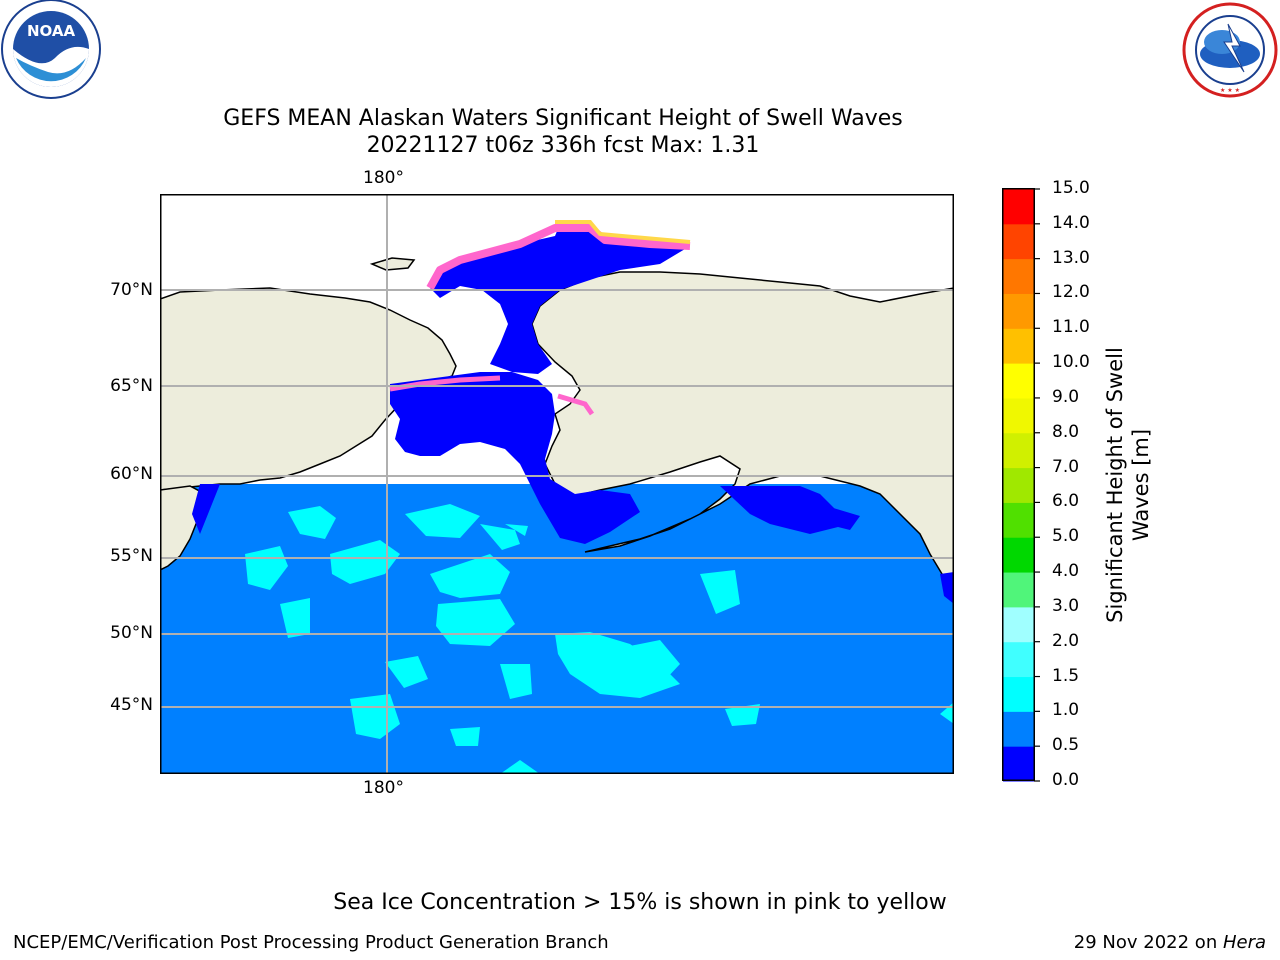 Image resolution: width=1280 pixels, height=960 pixels. Describe the element at coordinates (1066, 501) in the screenshot. I see `colorbar-tick-label: 6.0` at that location.